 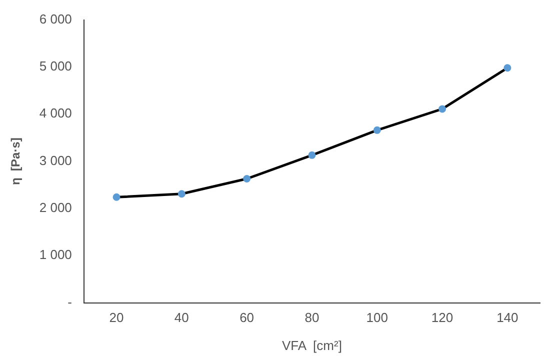 I want to click on x-tick-label: 100, so click(x=377, y=318).